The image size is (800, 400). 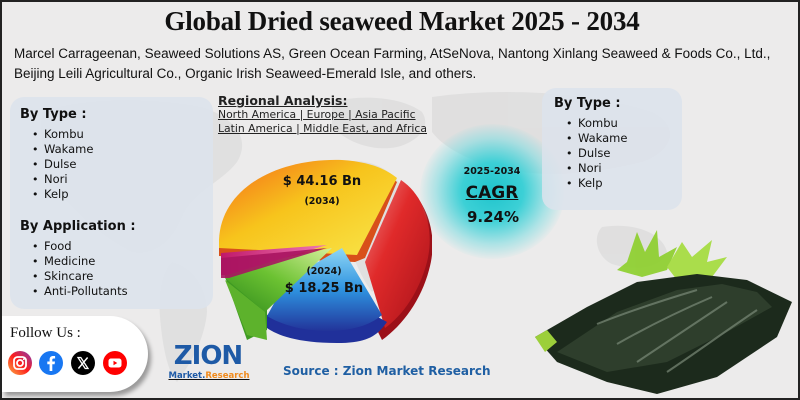 What do you see at coordinates (227, 376) in the screenshot?
I see `logo-research: Research` at bounding box center [227, 376].